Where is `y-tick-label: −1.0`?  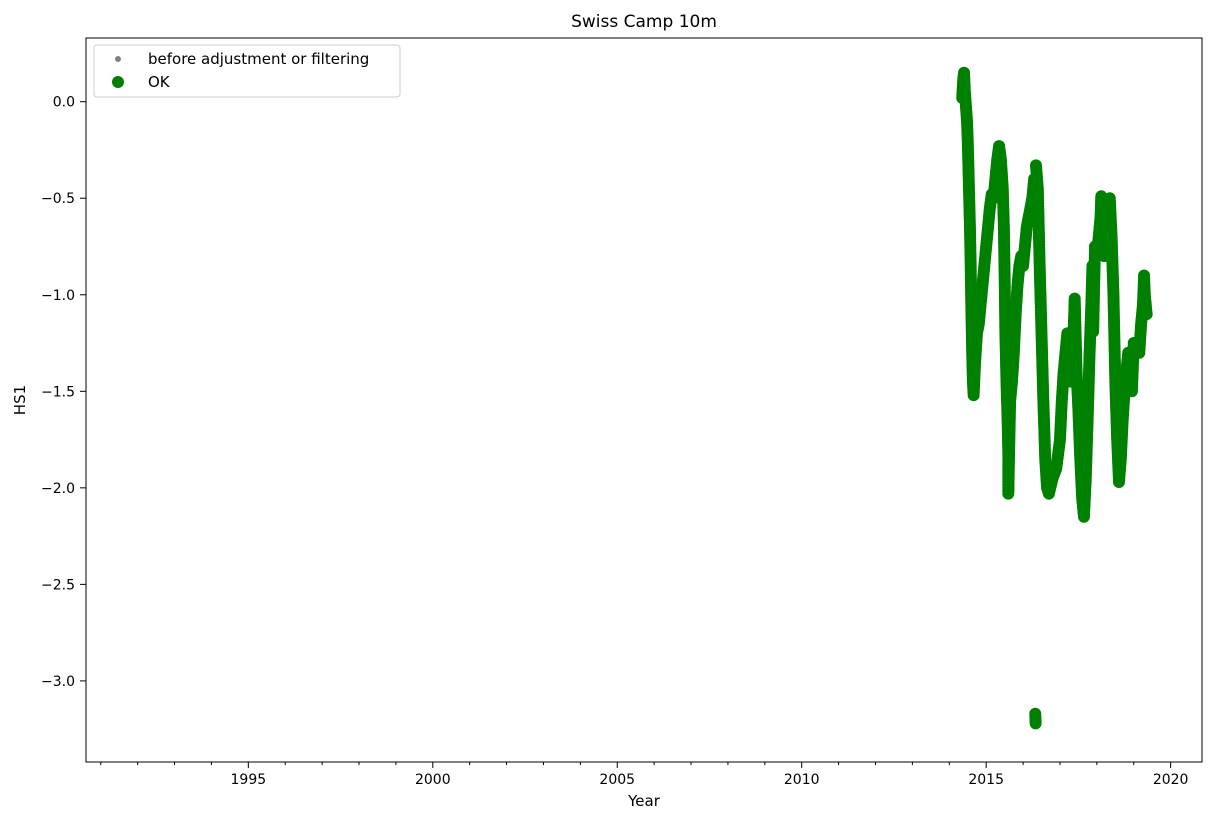 y-tick-label: −1.0 is located at coordinates (58, 296).